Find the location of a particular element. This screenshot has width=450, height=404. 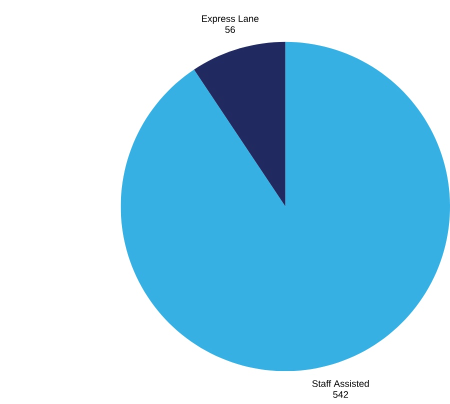

slice-label: Staff Assisted is located at coordinates (340, 383).